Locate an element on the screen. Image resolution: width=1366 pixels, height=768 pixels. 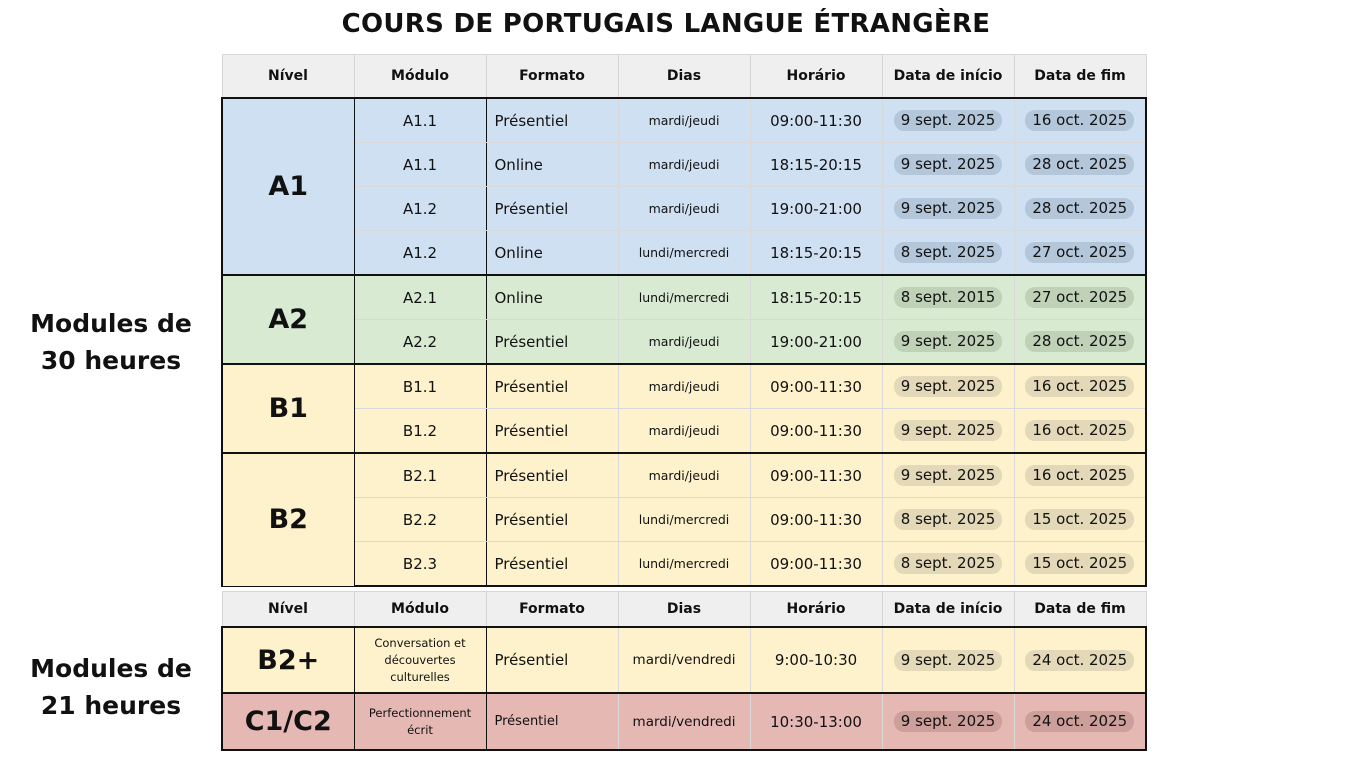
level-cell: C1/C2 is located at coordinates (288, 721).